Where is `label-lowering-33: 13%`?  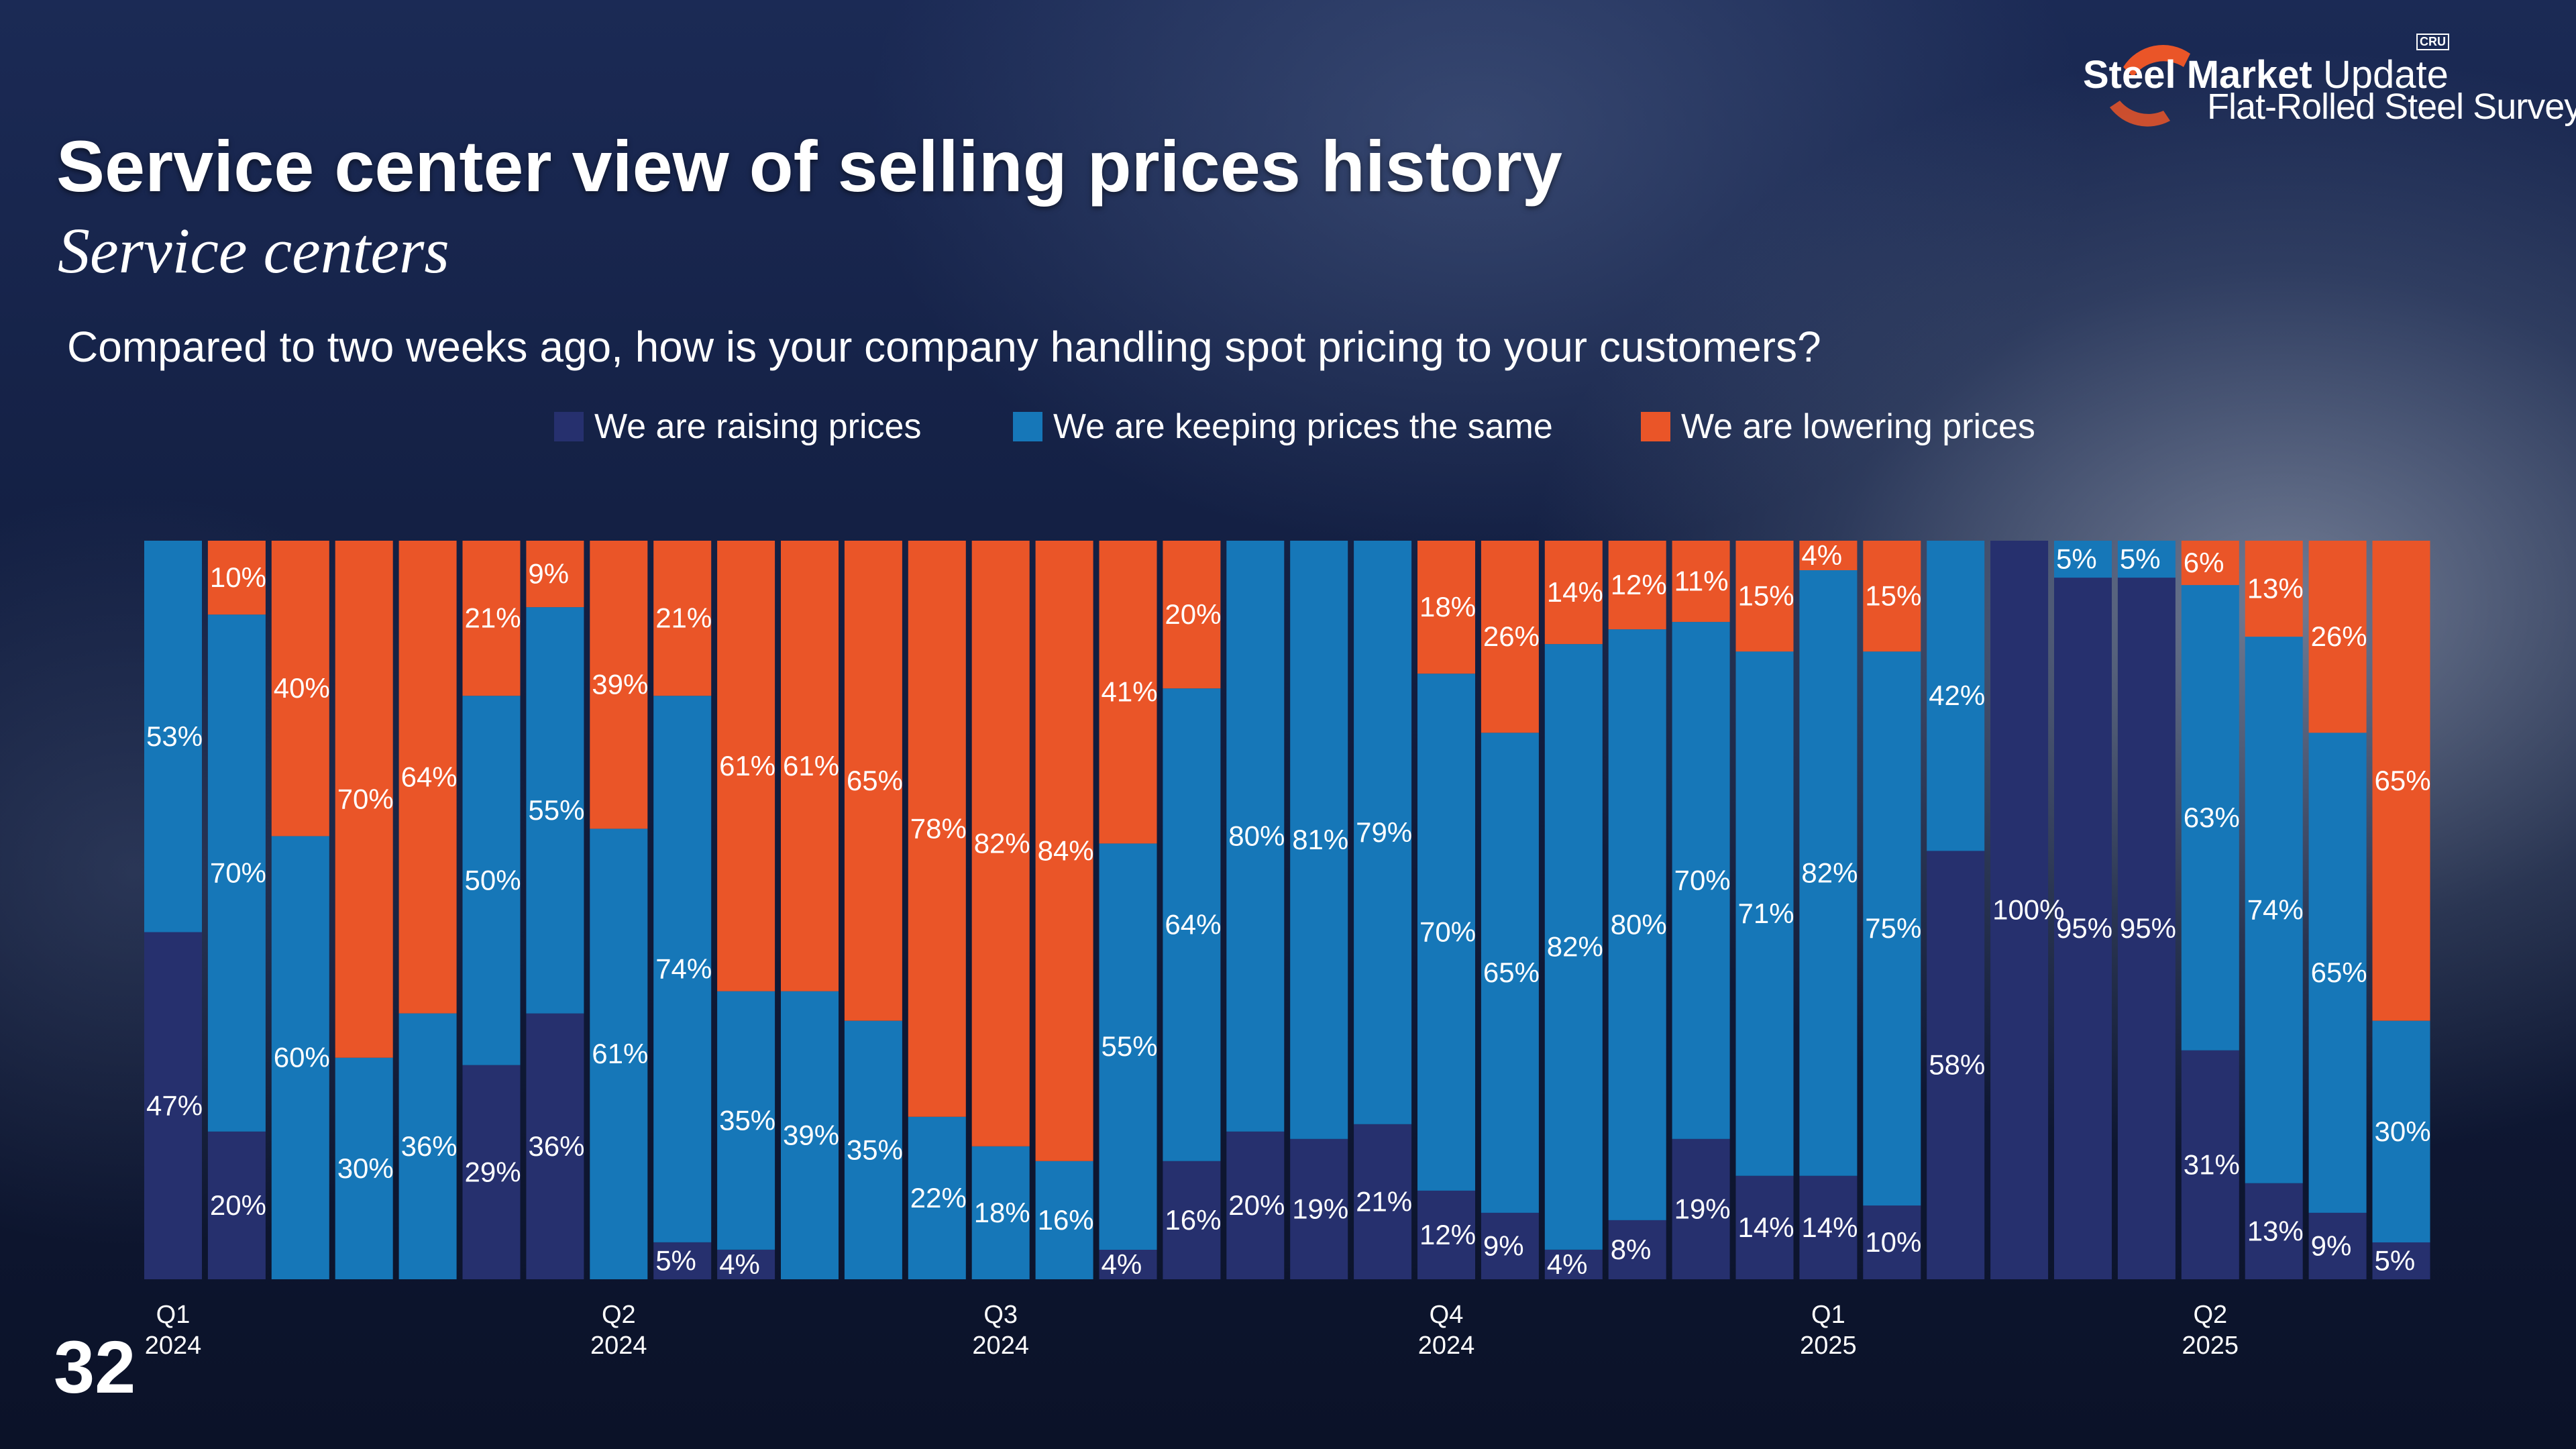
label-lowering-33: 13% is located at coordinates (2275, 588).